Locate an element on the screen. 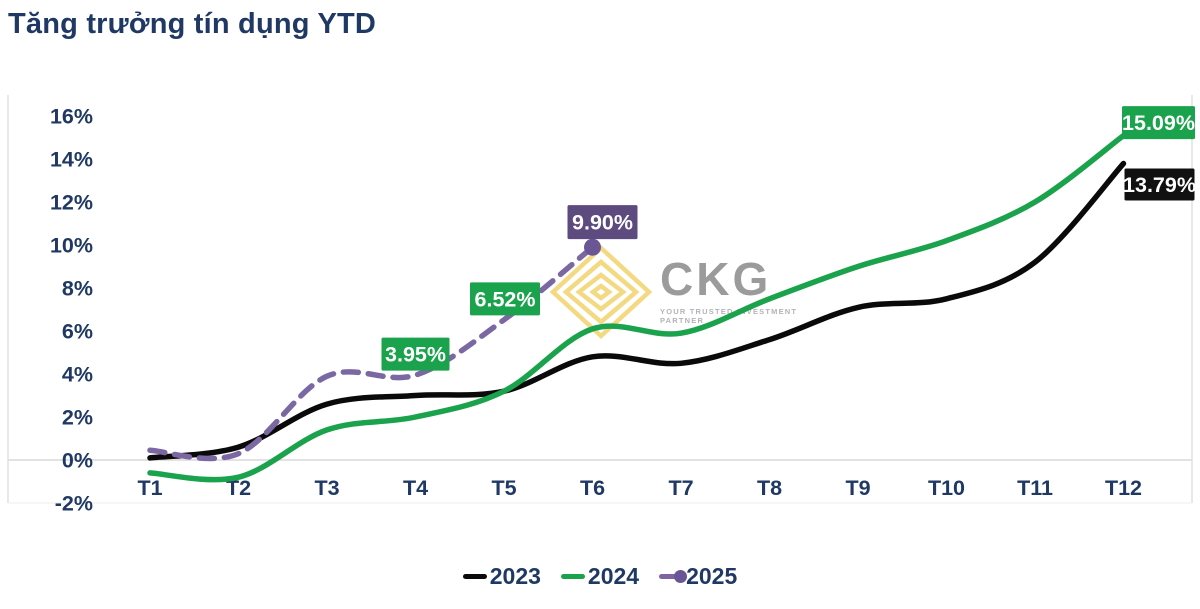 The height and width of the screenshot is (609, 1200). callout-box-9.90% is located at coordinates (602, 222).